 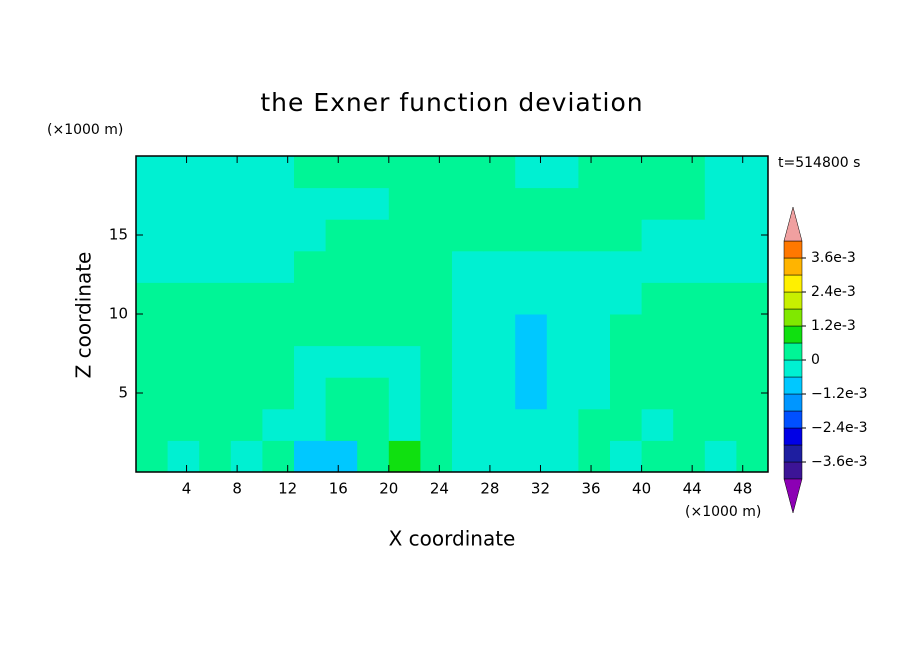 I want to click on x-tick-label: 16, so click(x=338, y=489).